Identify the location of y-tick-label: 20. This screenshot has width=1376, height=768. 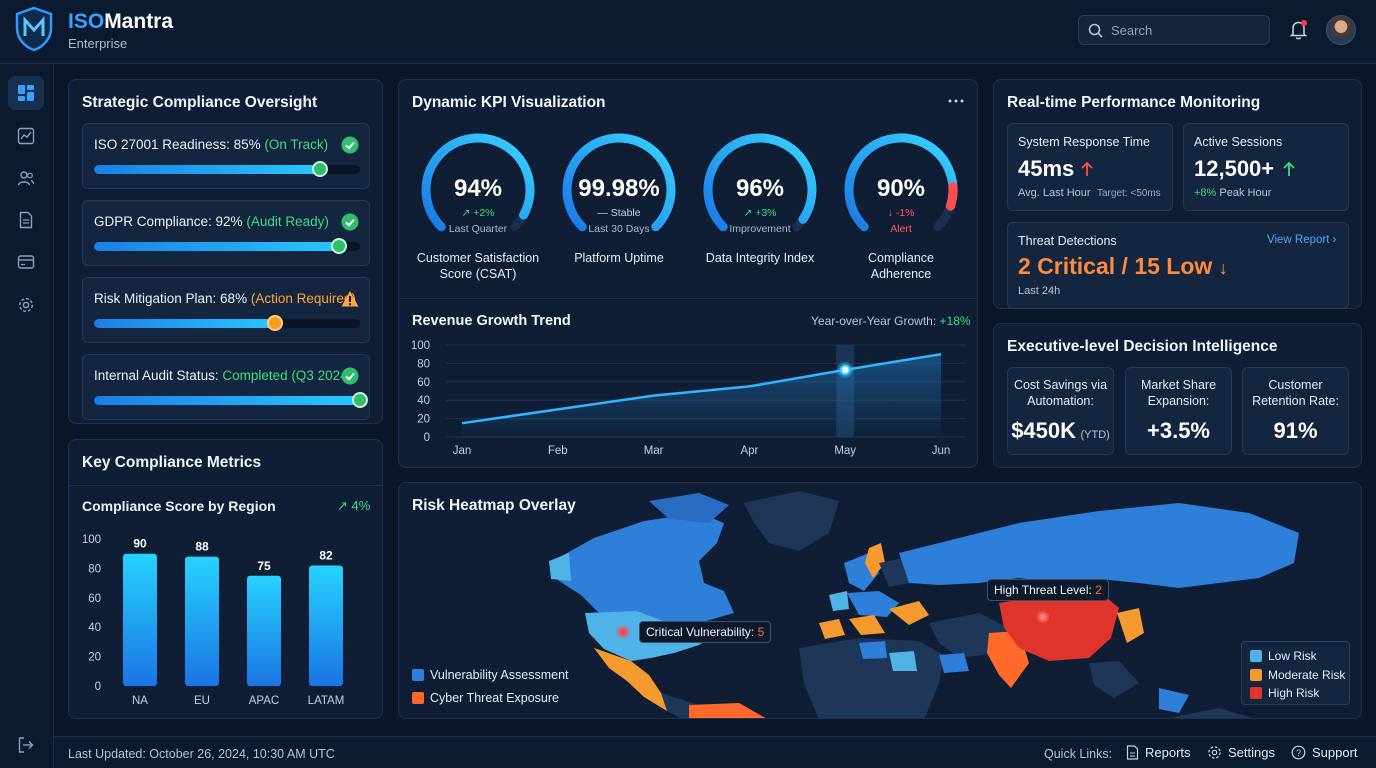
(94, 658).